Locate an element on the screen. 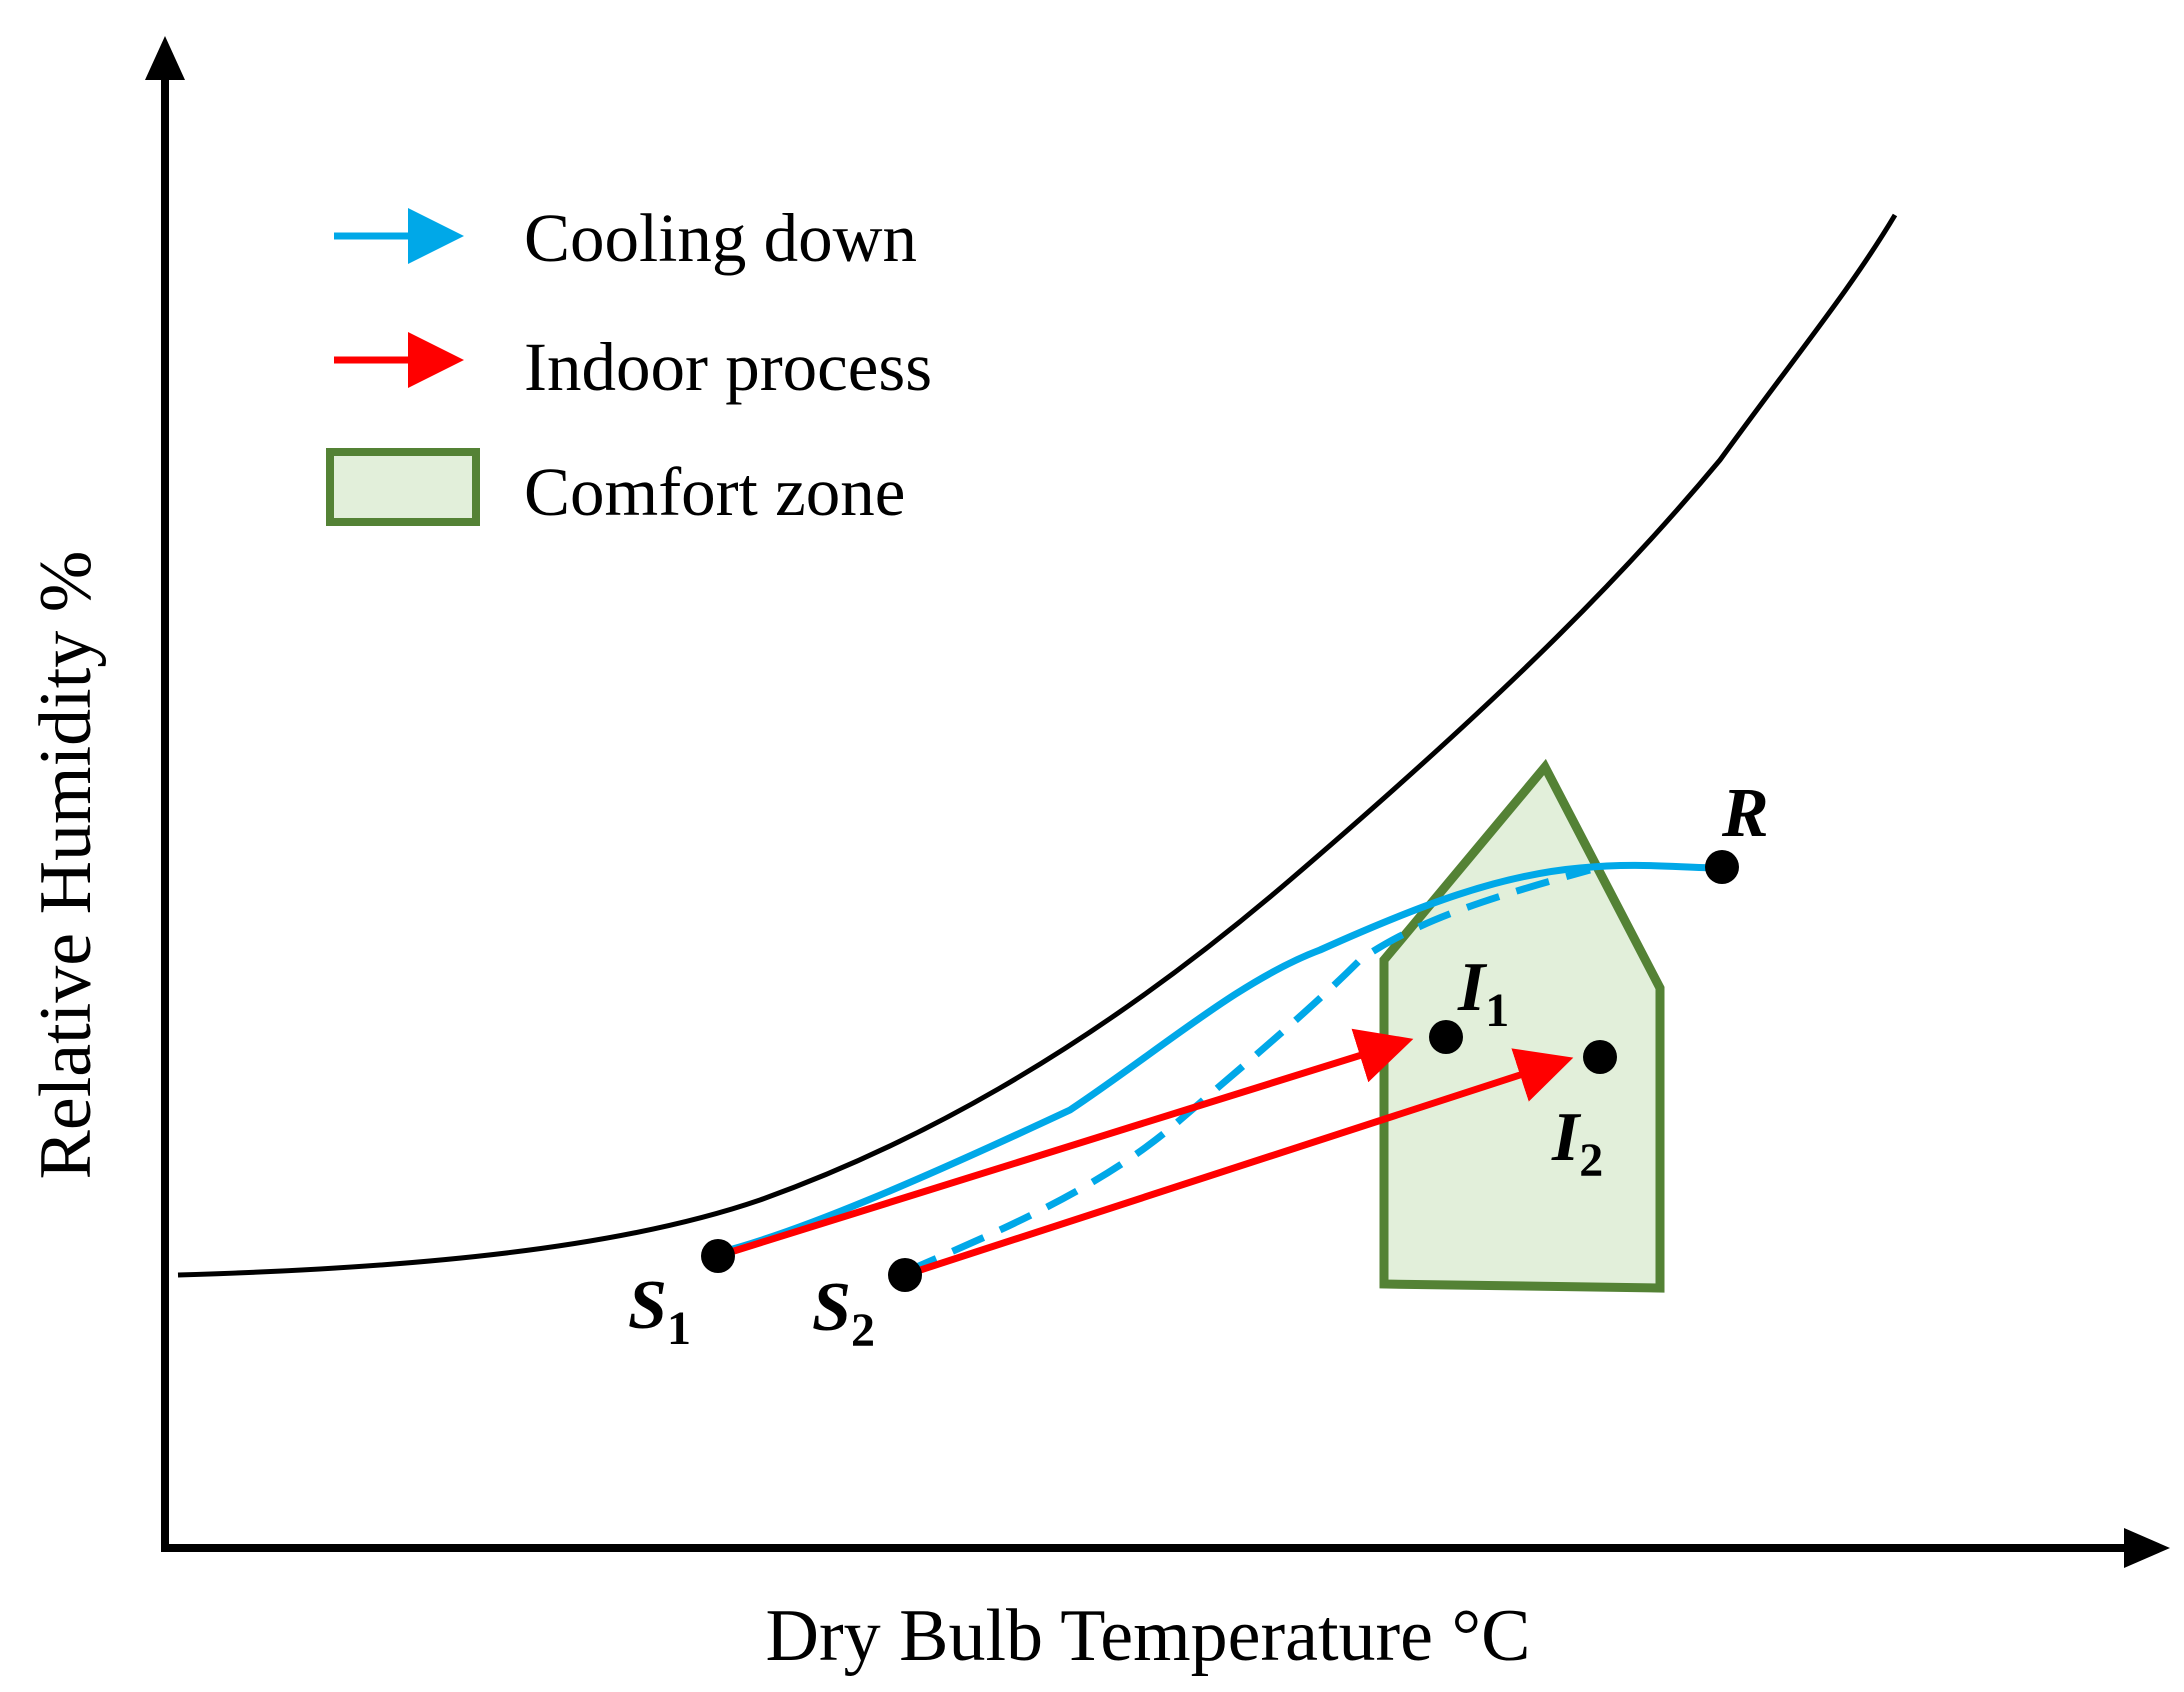  y-axis-label: Relative Humidity % is located at coordinates (66, 865).